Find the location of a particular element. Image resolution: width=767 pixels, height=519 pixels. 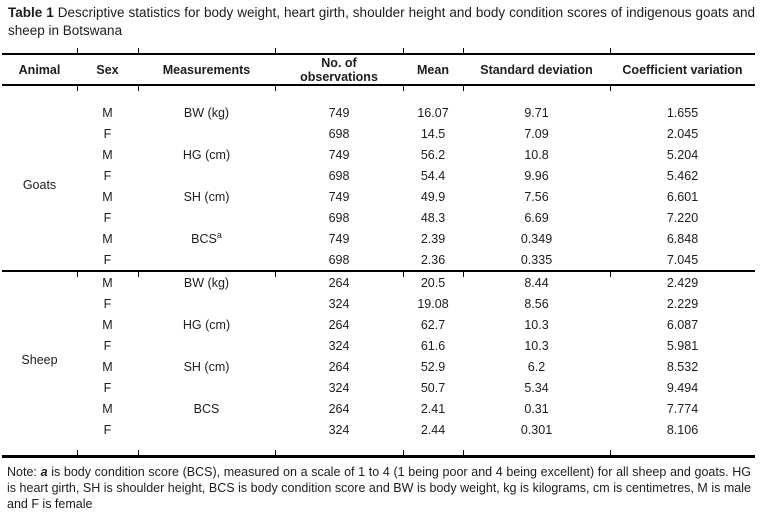

column-tick-row-top is located at coordinates (383, 50).